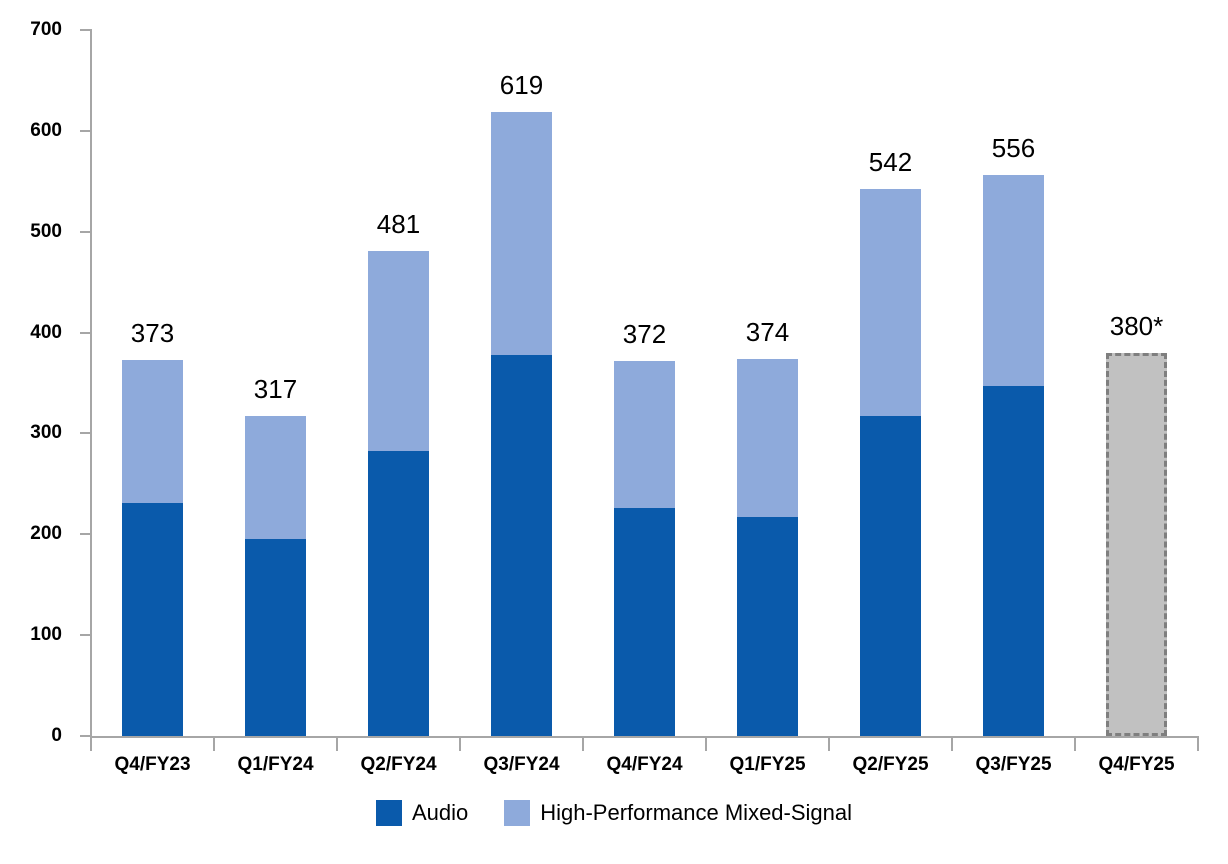 The height and width of the screenshot is (864, 1228). What do you see at coordinates (767, 331) in the screenshot?
I see `bar-total-label: 374` at bounding box center [767, 331].